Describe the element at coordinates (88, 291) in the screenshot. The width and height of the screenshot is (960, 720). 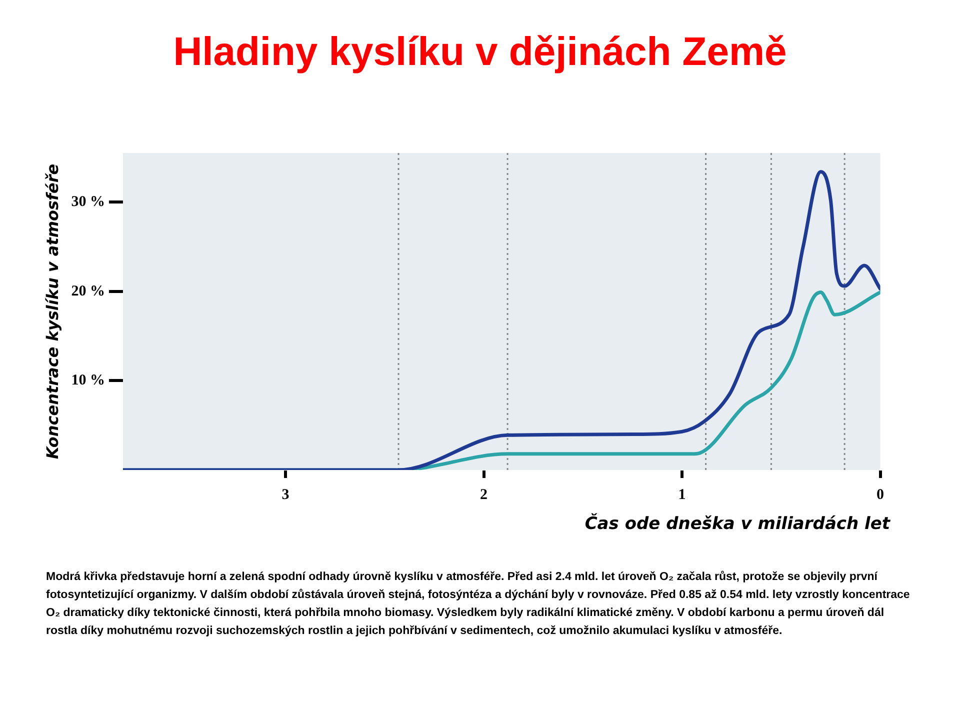
I see `y-tick-label: 20 %` at that location.